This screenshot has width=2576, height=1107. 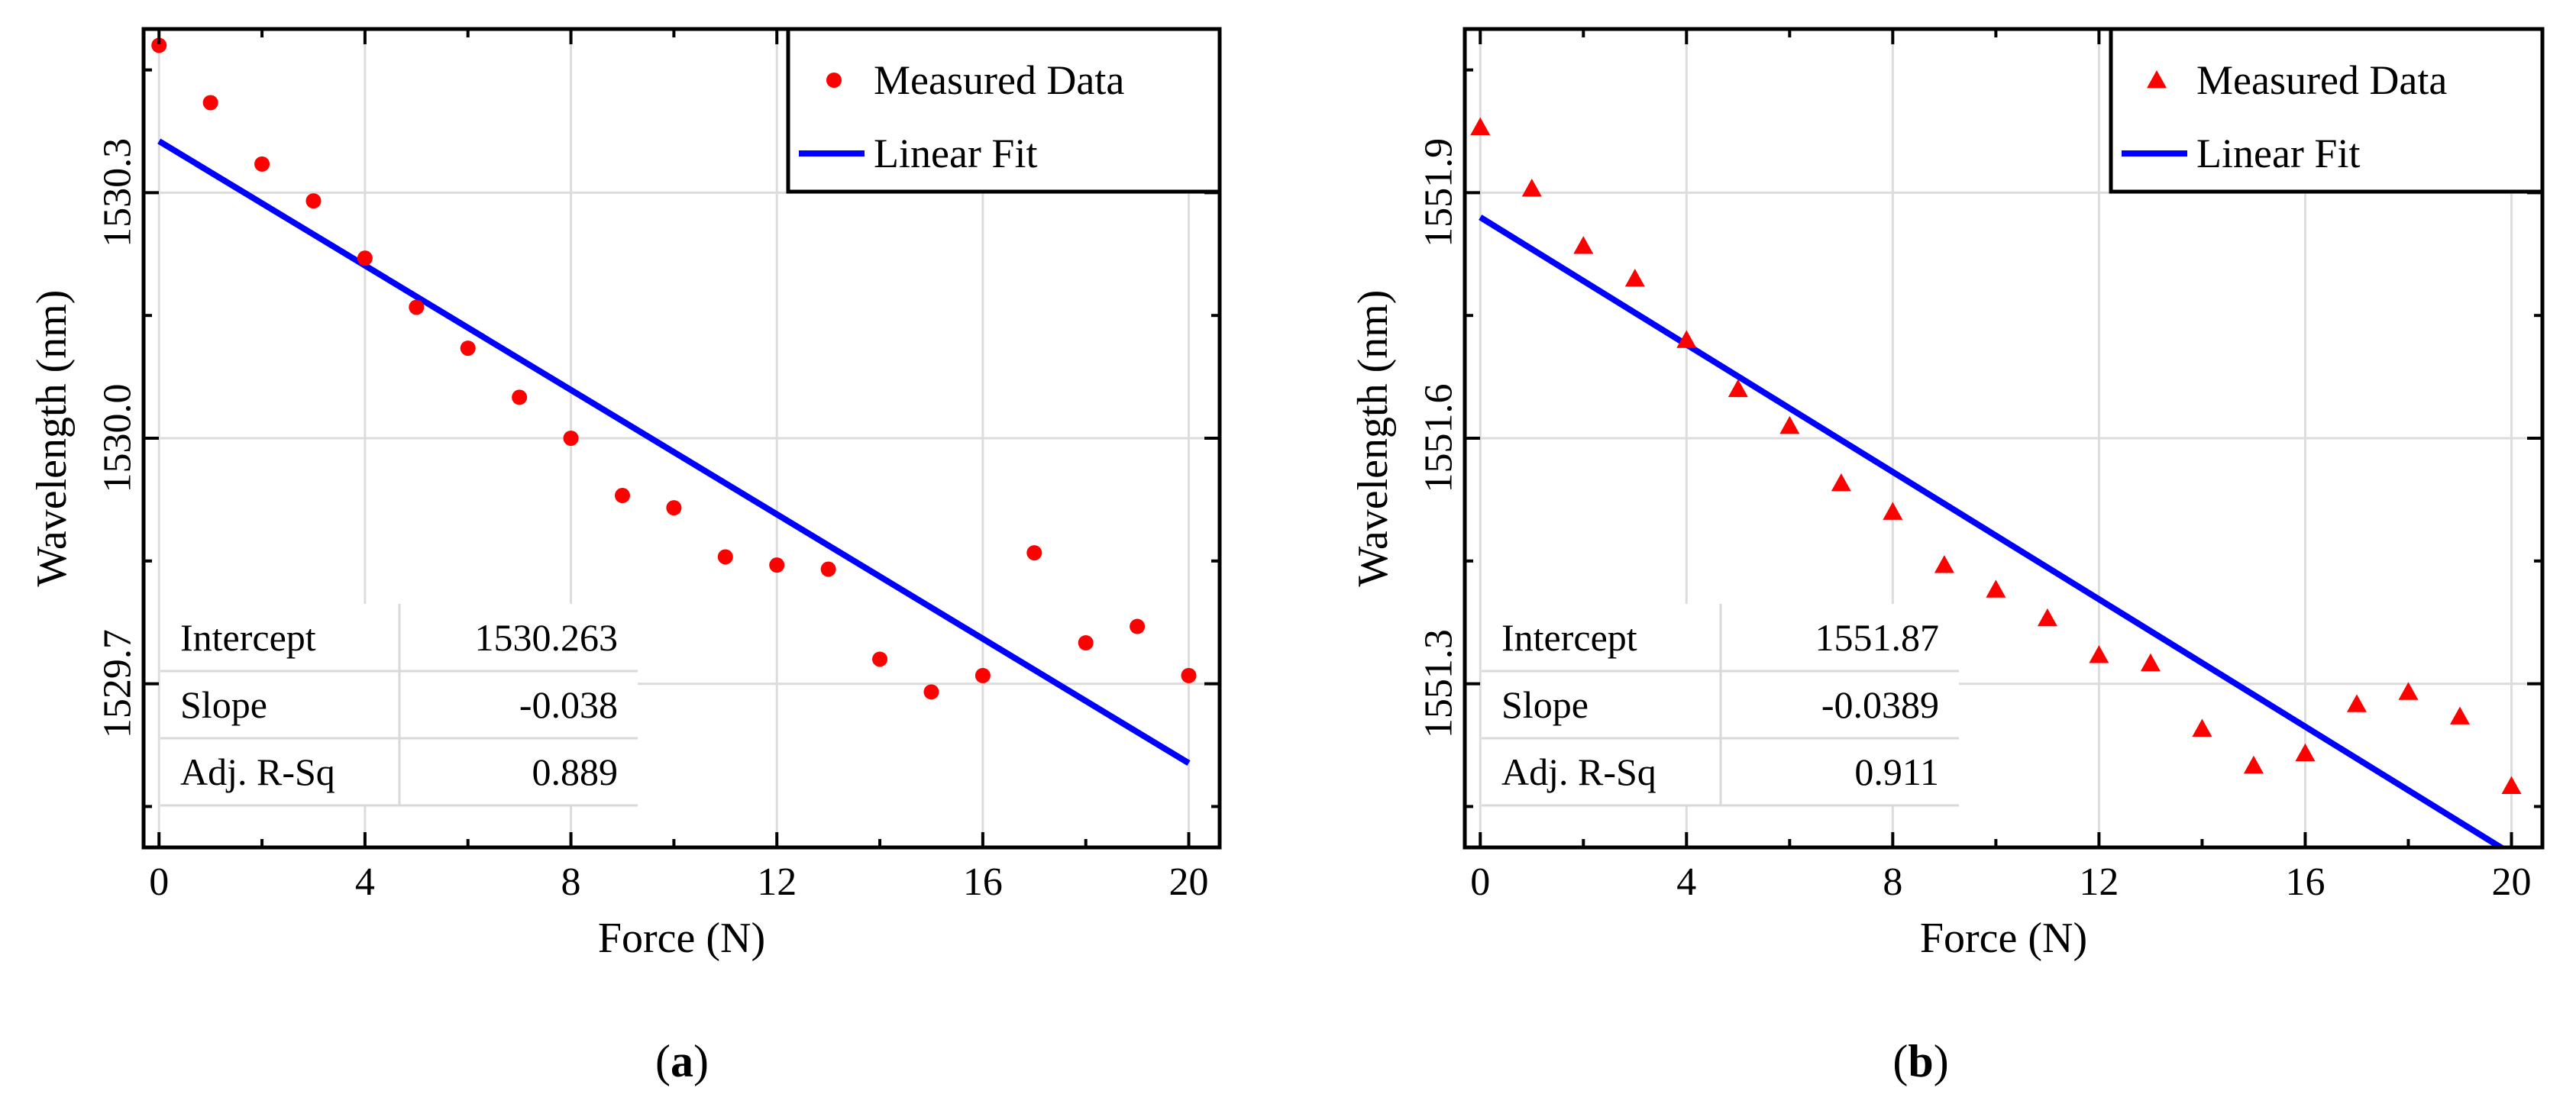 What do you see at coordinates (568, 704) in the screenshot?
I see `stats-value: -0.038` at bounding box center [568, 704].